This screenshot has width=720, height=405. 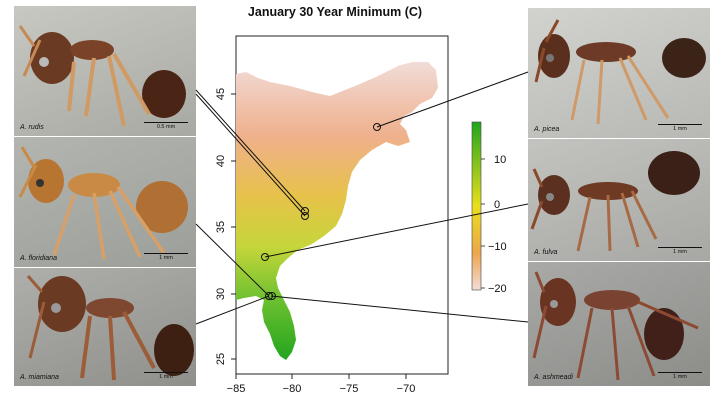 What do you see at coordinates (349, 389) in the screenshot?
I see `x-tick-label: −75` at bounding box center [349, 389].